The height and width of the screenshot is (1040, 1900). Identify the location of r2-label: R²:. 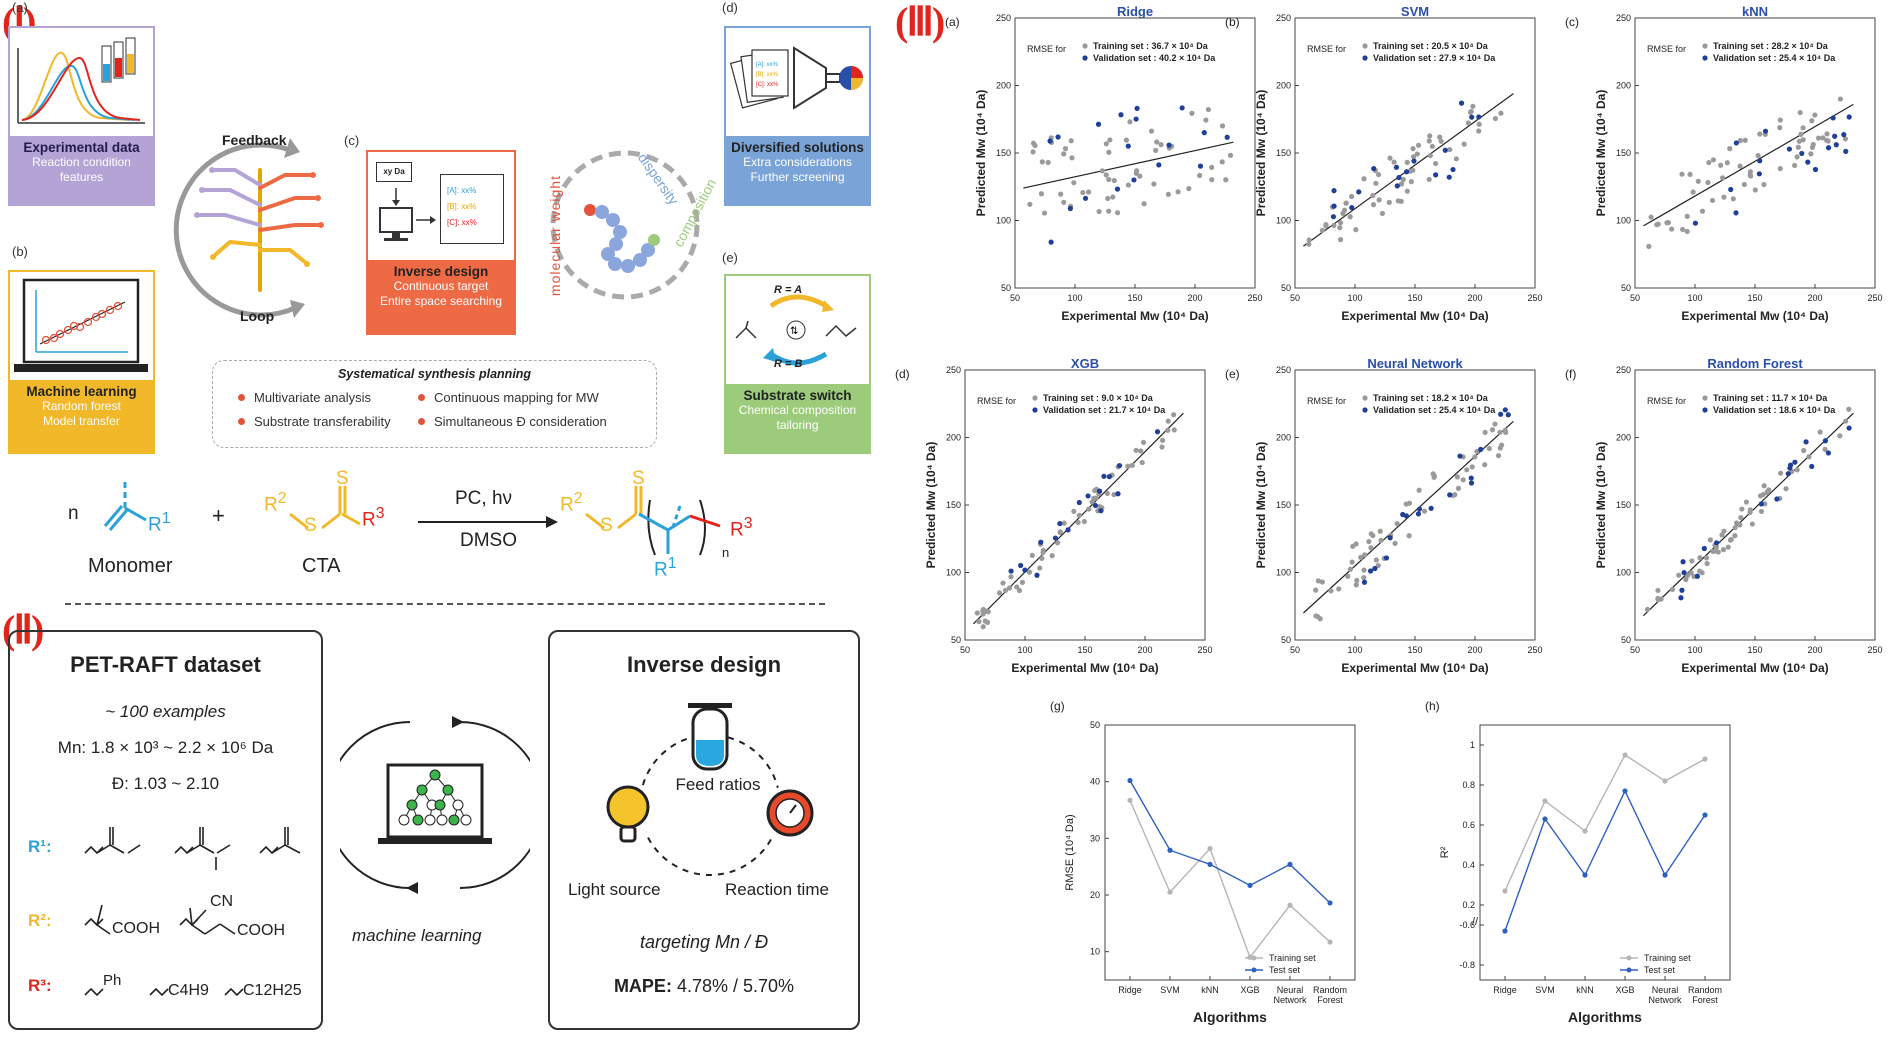
(40, 920).